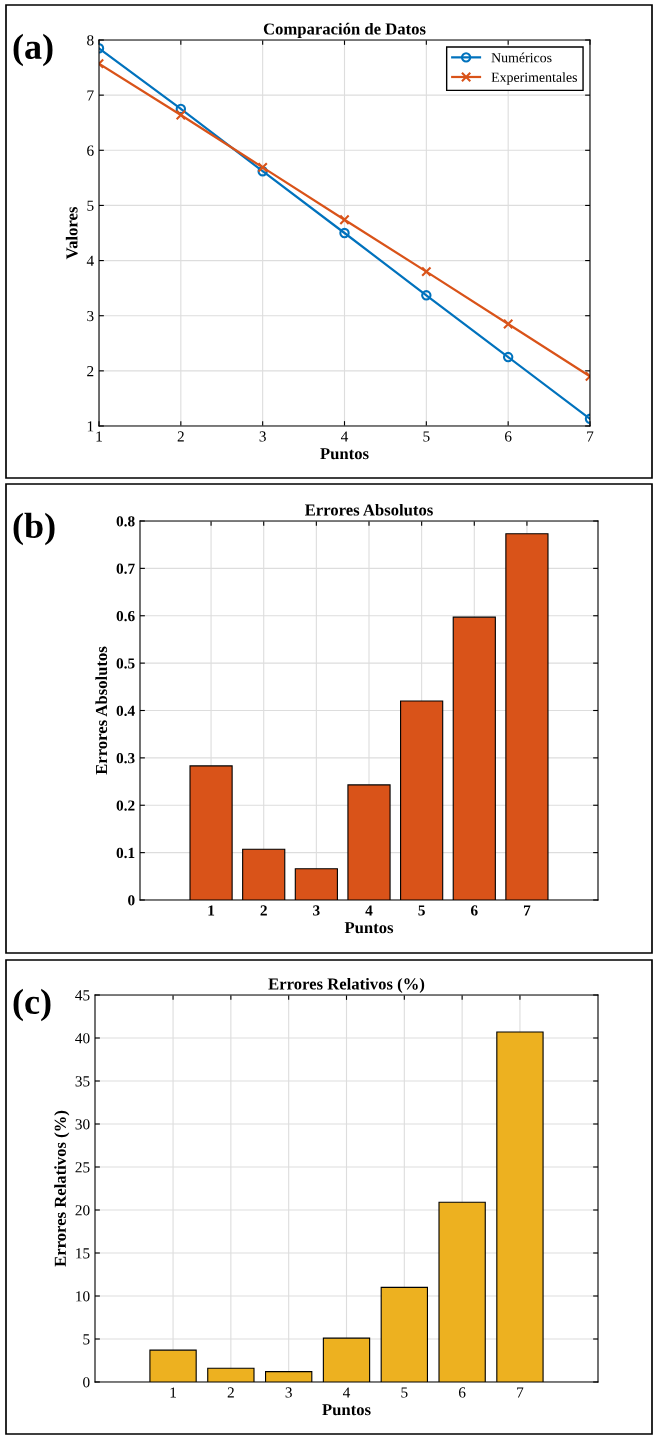 The width and height of the screenshot is (656, 1438). I want to click on y-tick-label: 0.8, so click(125, 521).